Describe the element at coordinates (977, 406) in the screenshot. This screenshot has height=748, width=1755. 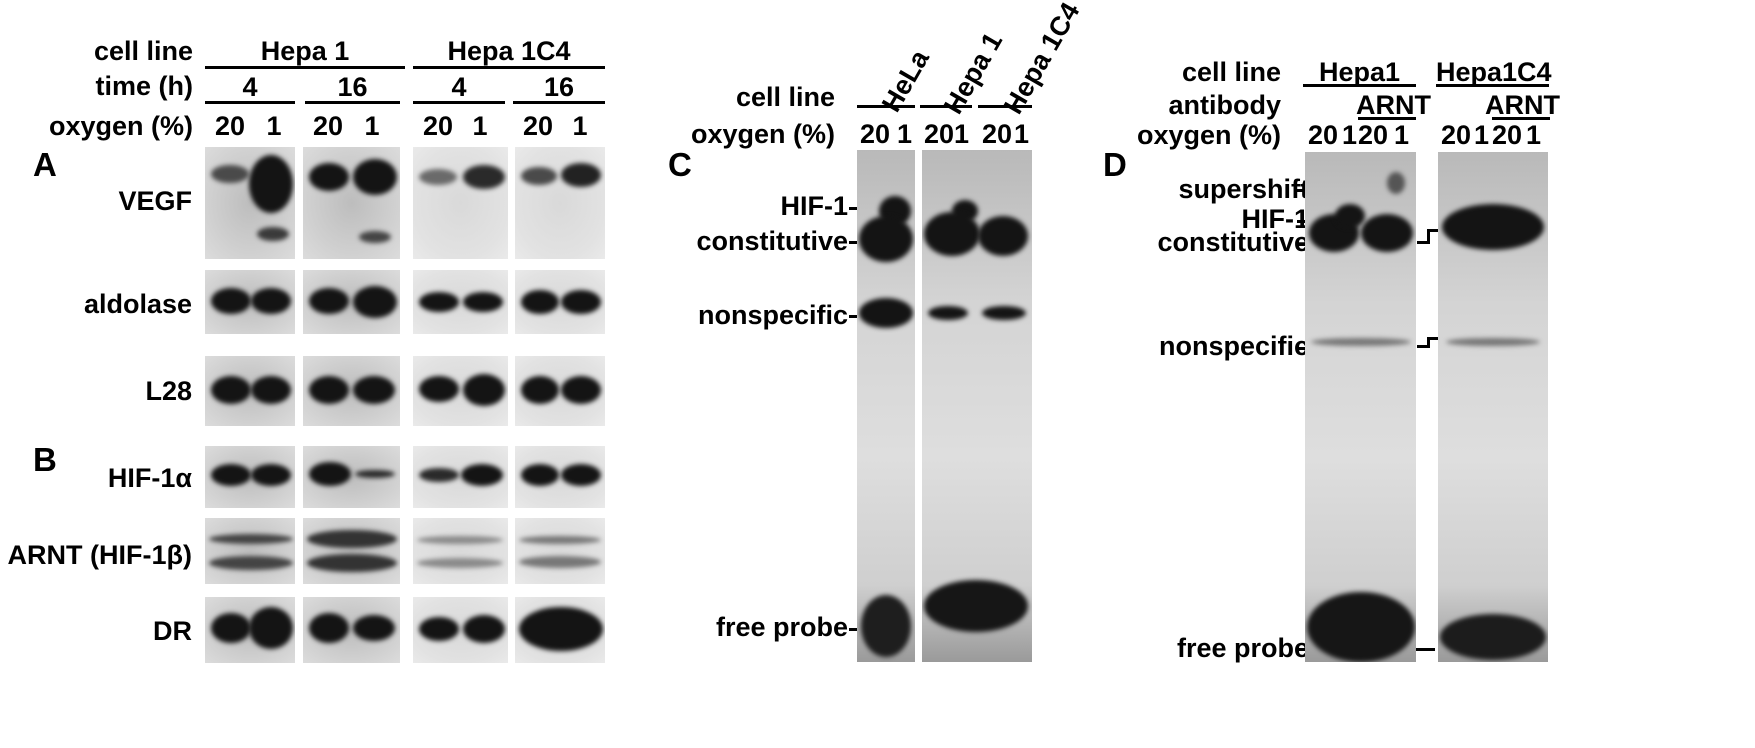
I see `gel-lanes-hepa` at that location.